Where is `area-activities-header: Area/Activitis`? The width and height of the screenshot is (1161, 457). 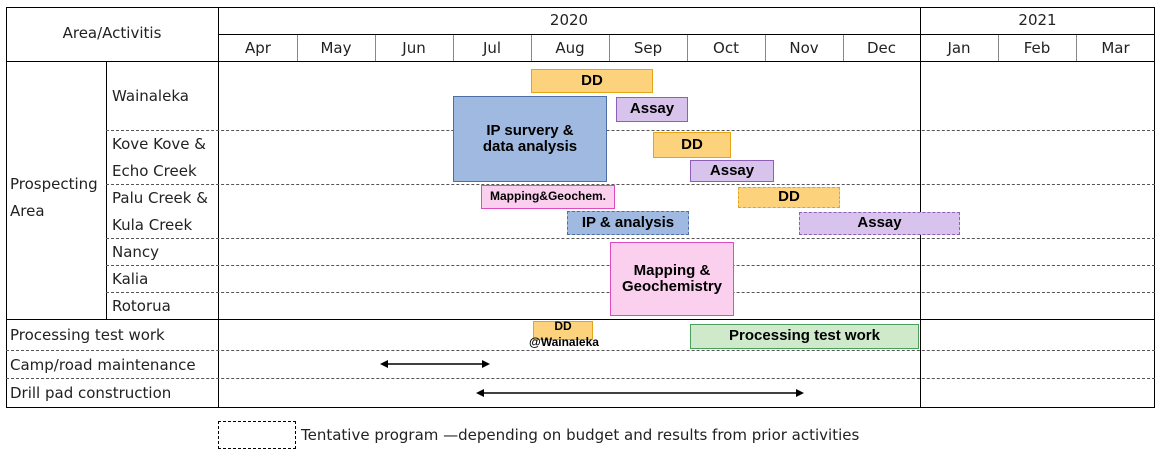
area-activities-header: Area/Activitis is located at coordinates (112, 33).